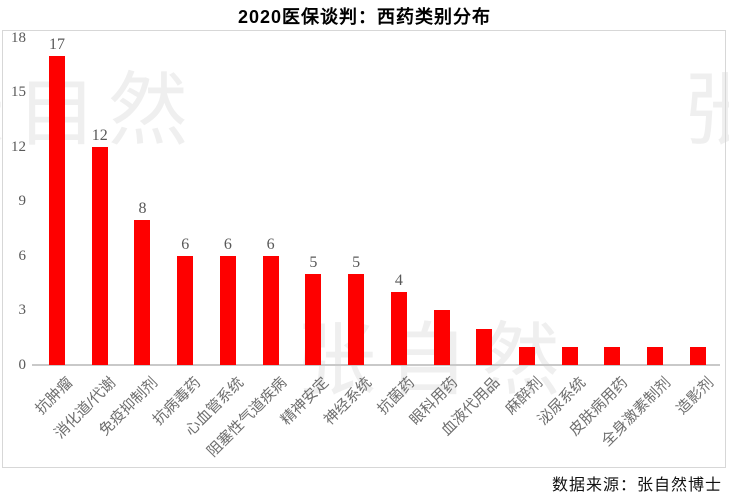 The height and width of the screenshot is (498, 729). Describe the element at coordinates (142, 208) in the screenshot. I see `bar-value-label: 8` at that location.